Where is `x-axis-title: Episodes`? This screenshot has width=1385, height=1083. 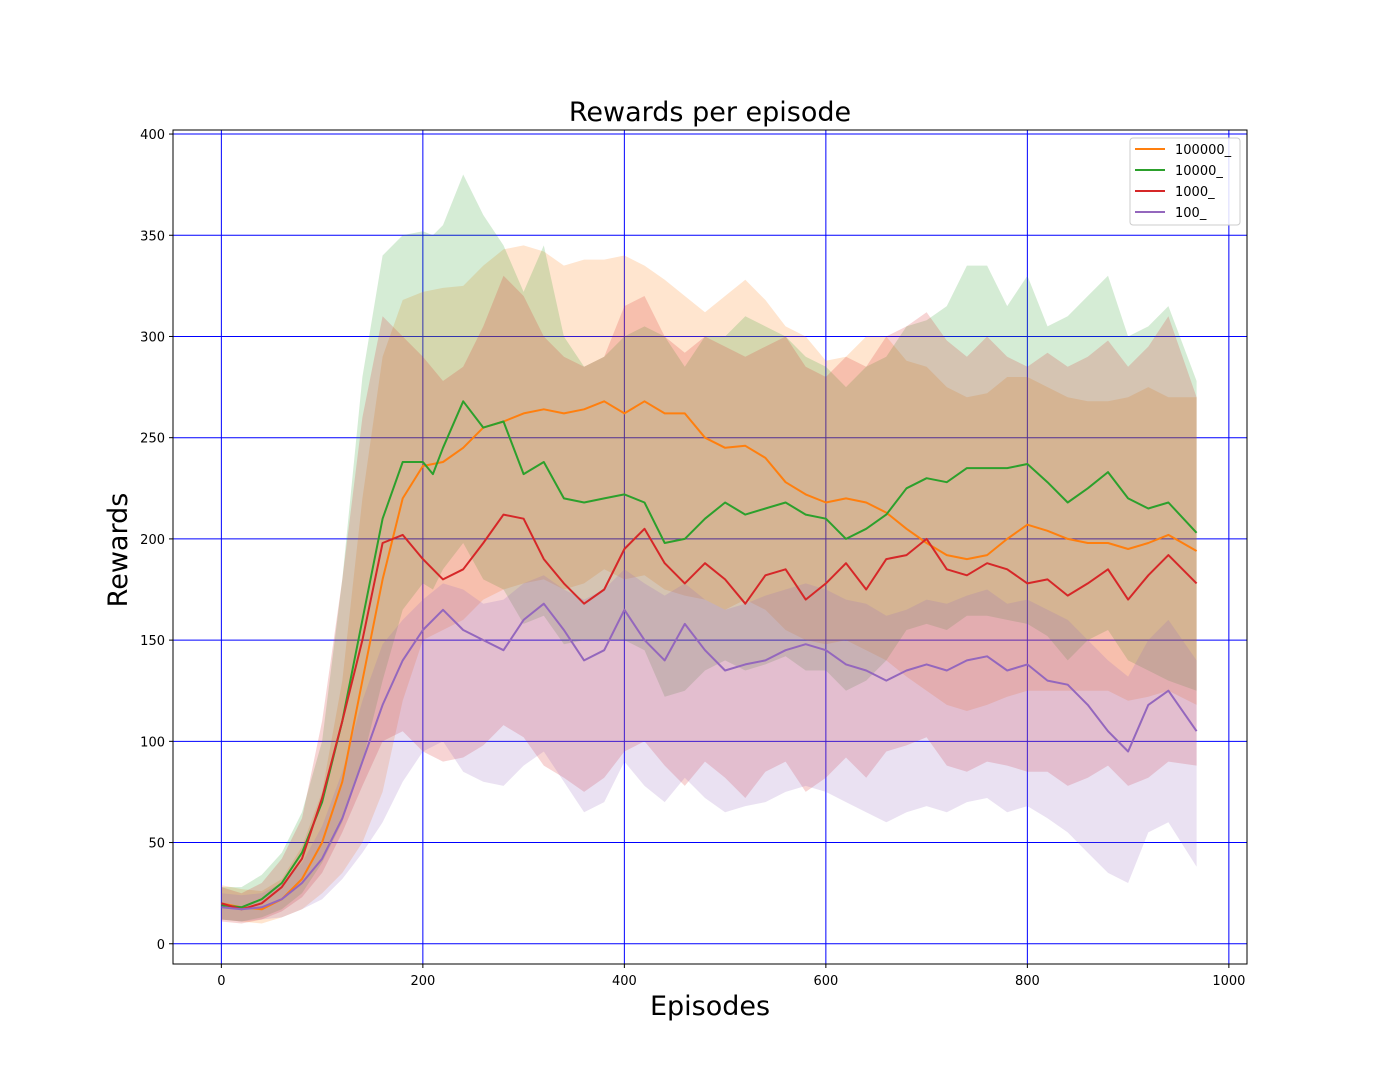 x-axis-title: Episodes is located at coordinates (710, 1006).